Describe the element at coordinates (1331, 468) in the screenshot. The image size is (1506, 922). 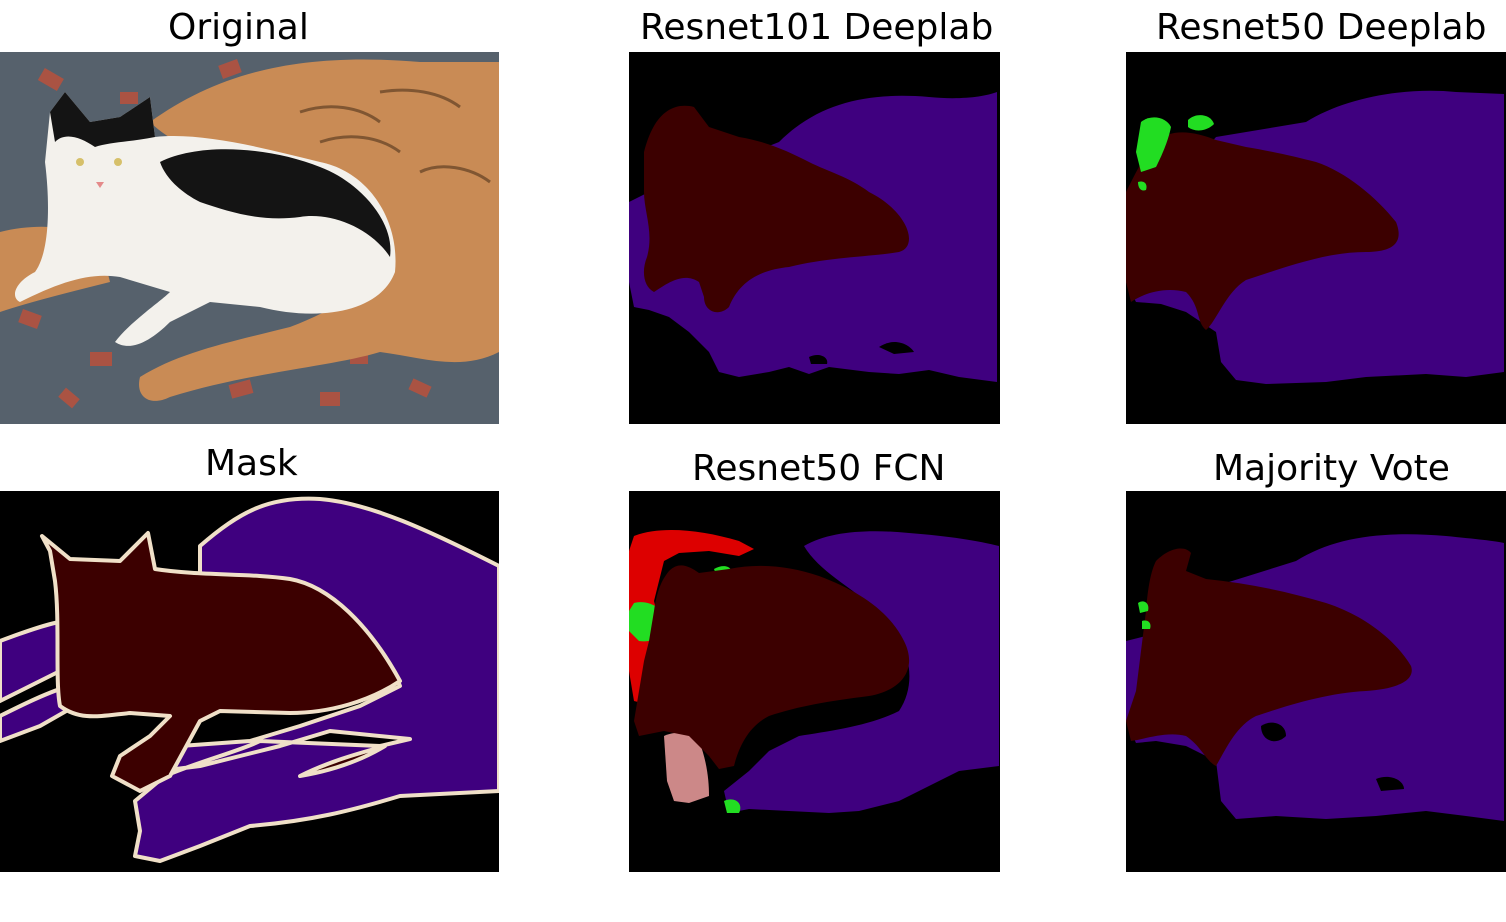
I see `title-majority-vote: Majority Vote` at that location.